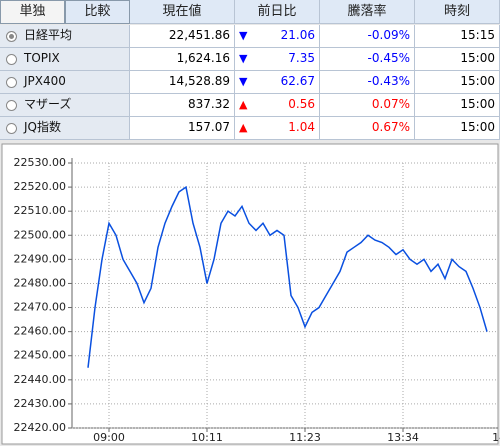 The width and height of the screenshot is (500, 446). Describe the element at coordinates (40, 307) in the screenshot. I see `y-tick-label: 22470.00` at that location.